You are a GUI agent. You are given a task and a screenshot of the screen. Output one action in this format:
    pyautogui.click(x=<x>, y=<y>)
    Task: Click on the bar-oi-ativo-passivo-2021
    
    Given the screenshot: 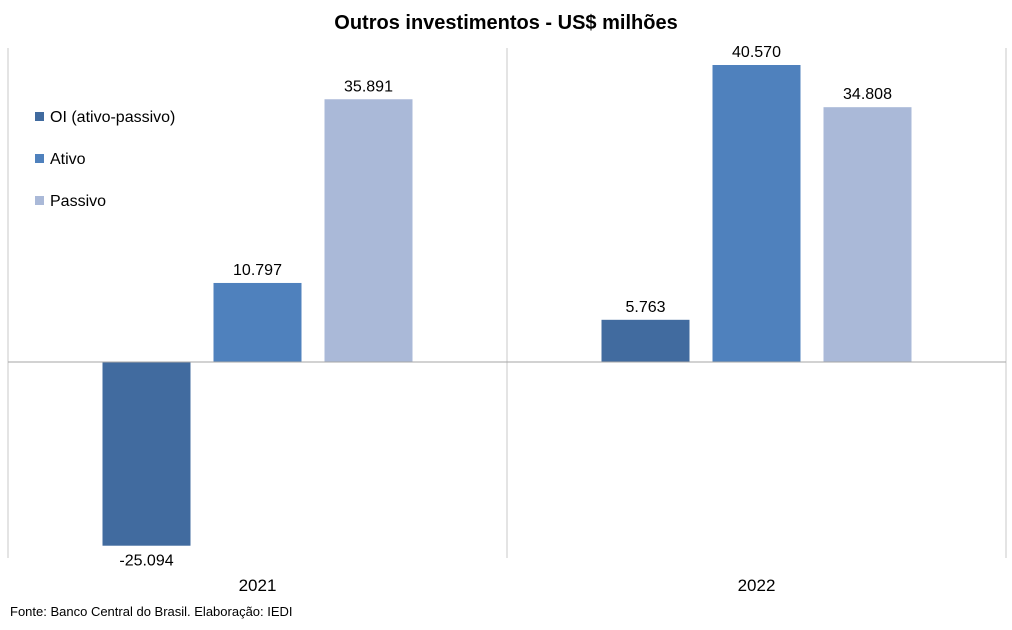 What is the action you would take?
    pyautogui.click(x=146, y=454)
    